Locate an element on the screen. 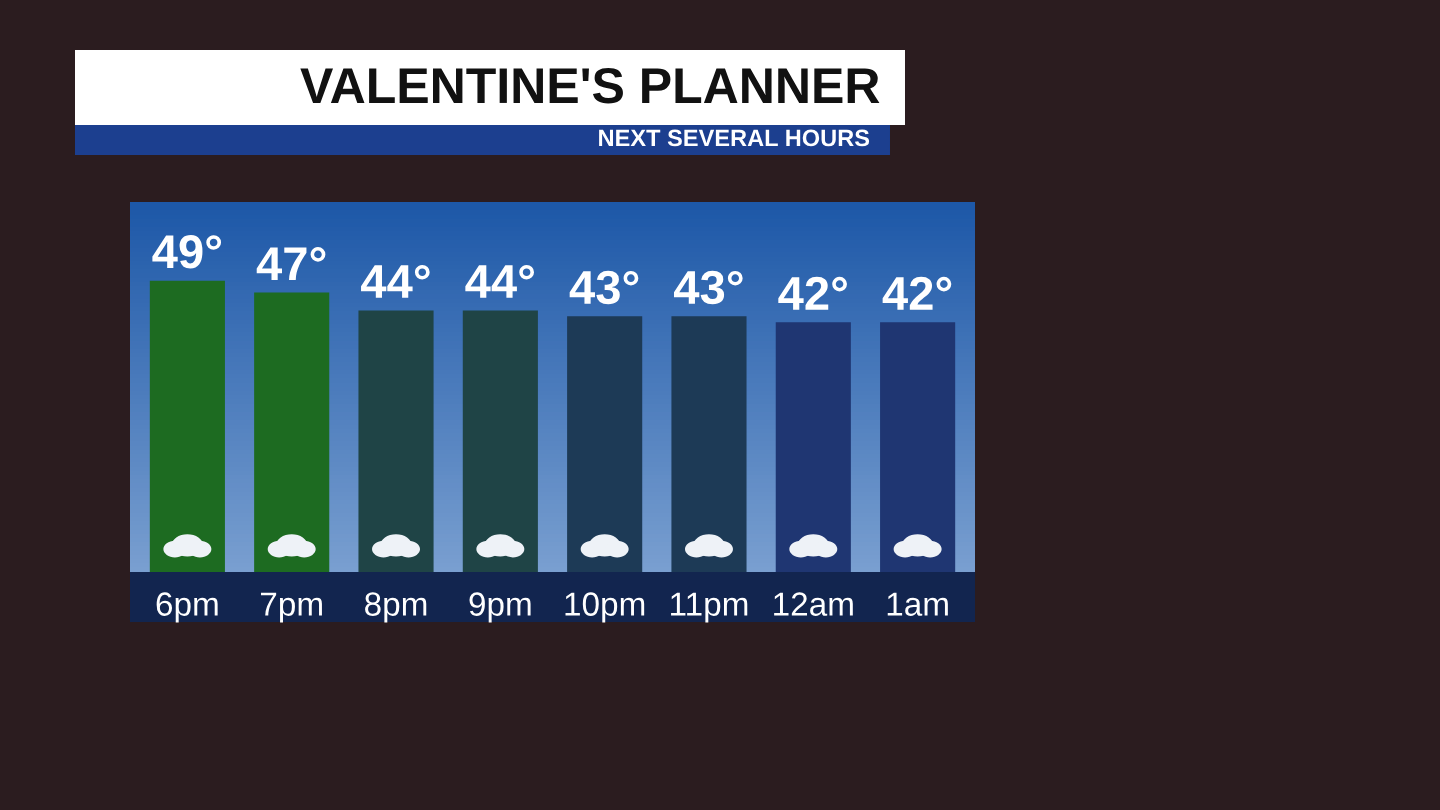 The image size is (1440, 810). data-label: 47° is located at coordinates (291, 263).